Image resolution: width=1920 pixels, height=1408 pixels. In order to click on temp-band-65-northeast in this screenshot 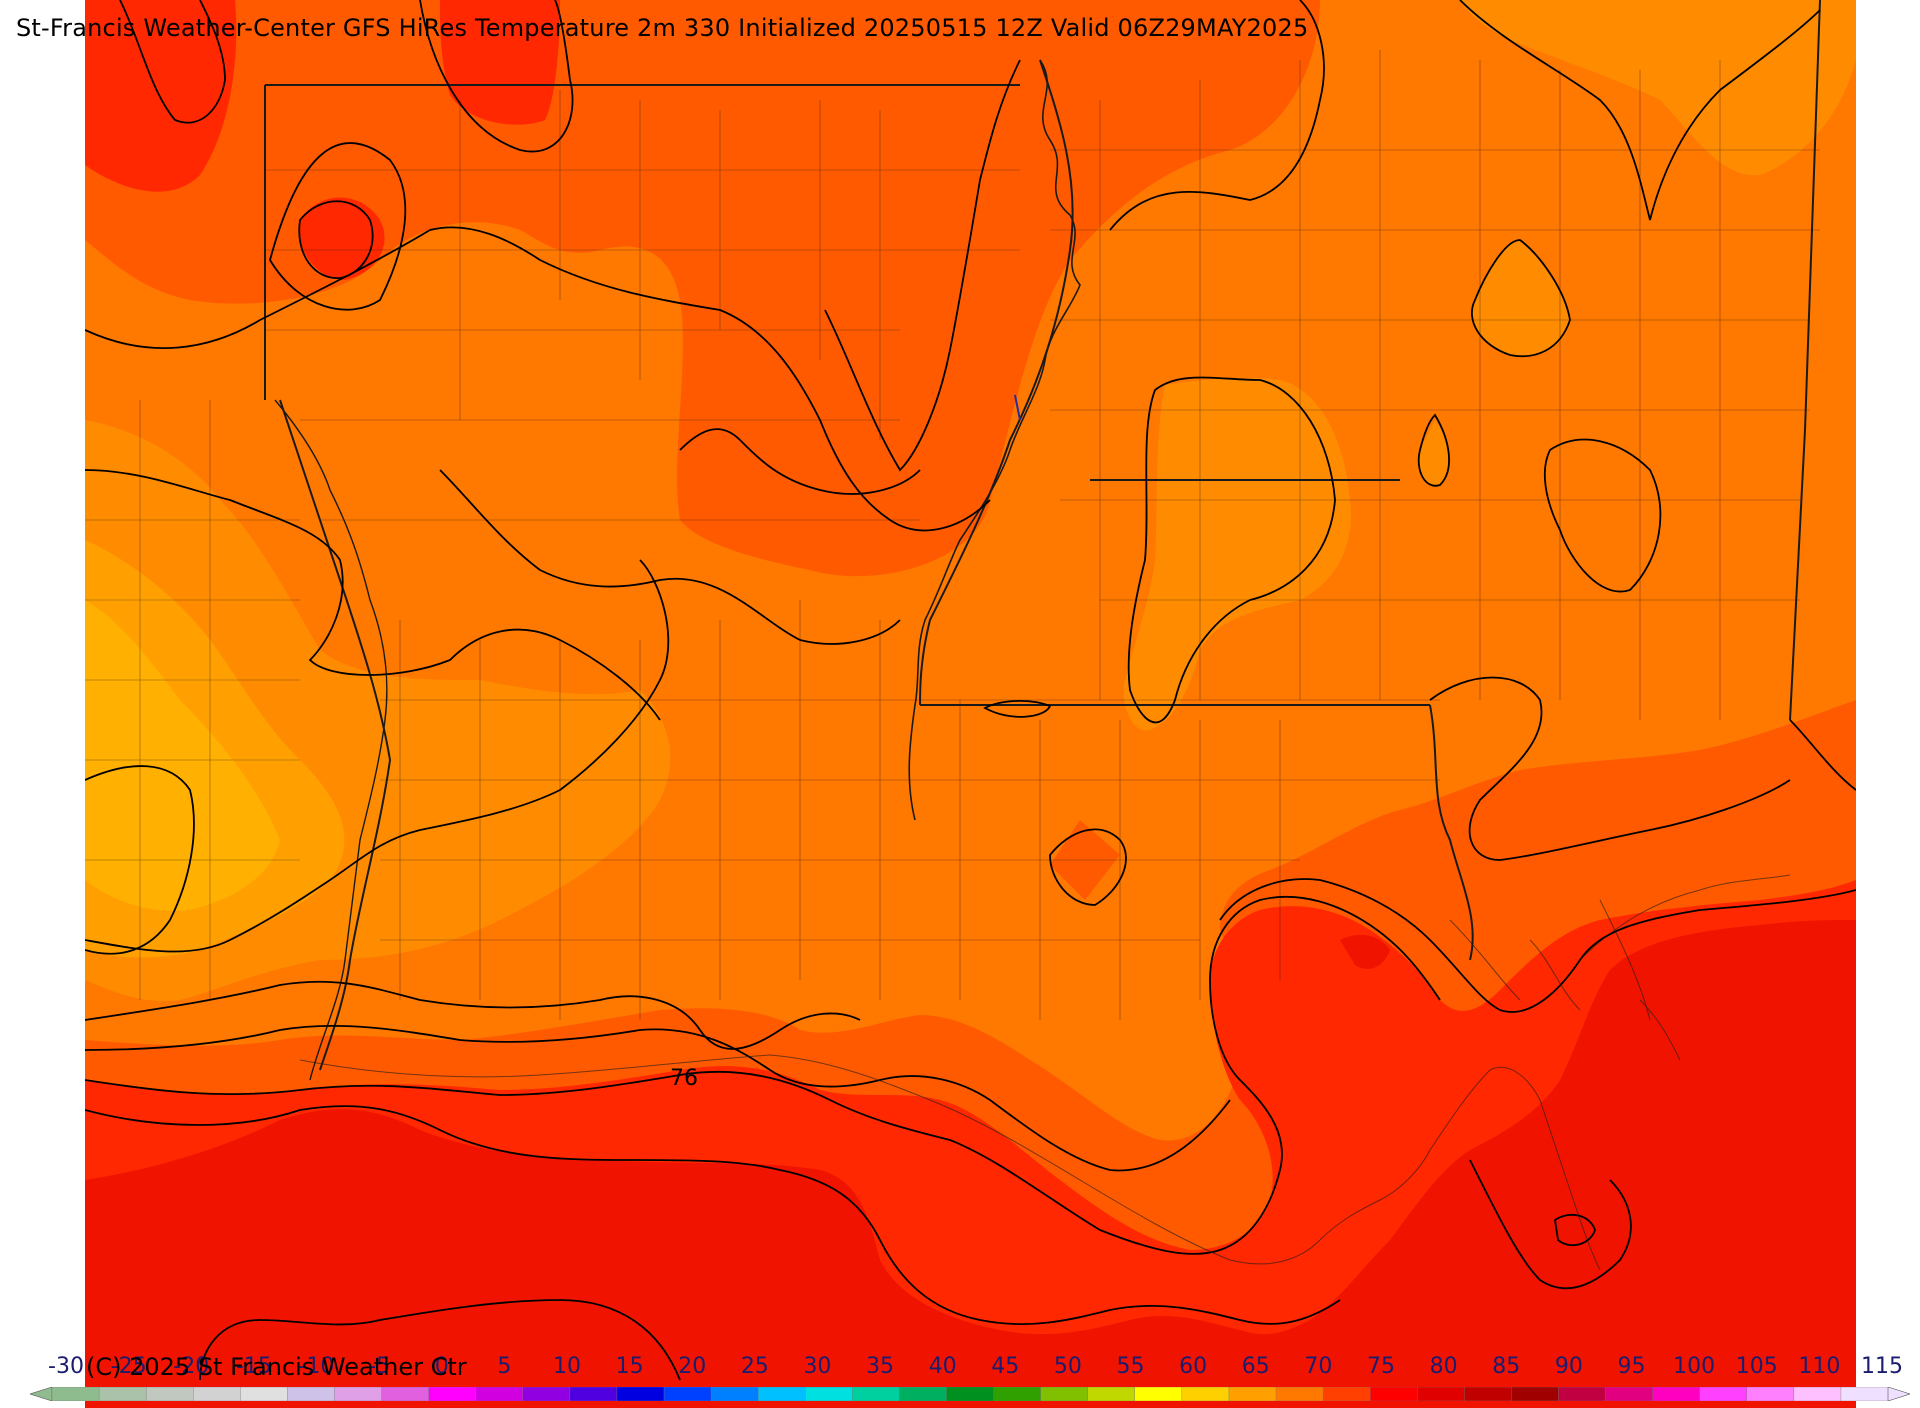, I will do `click(1658, 88)`.